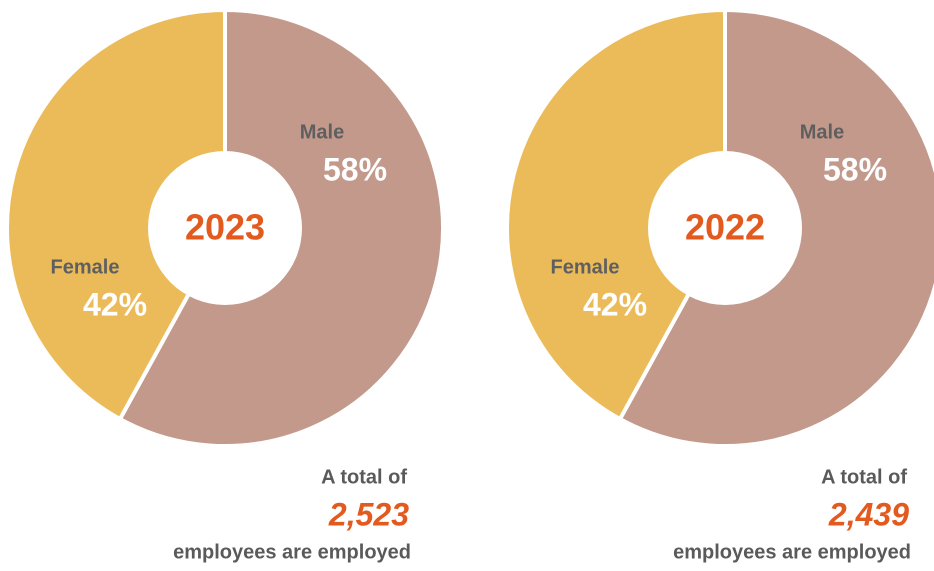 The image size is (934, 571). I want to click on total-value: 2,523, so click(368, 514).